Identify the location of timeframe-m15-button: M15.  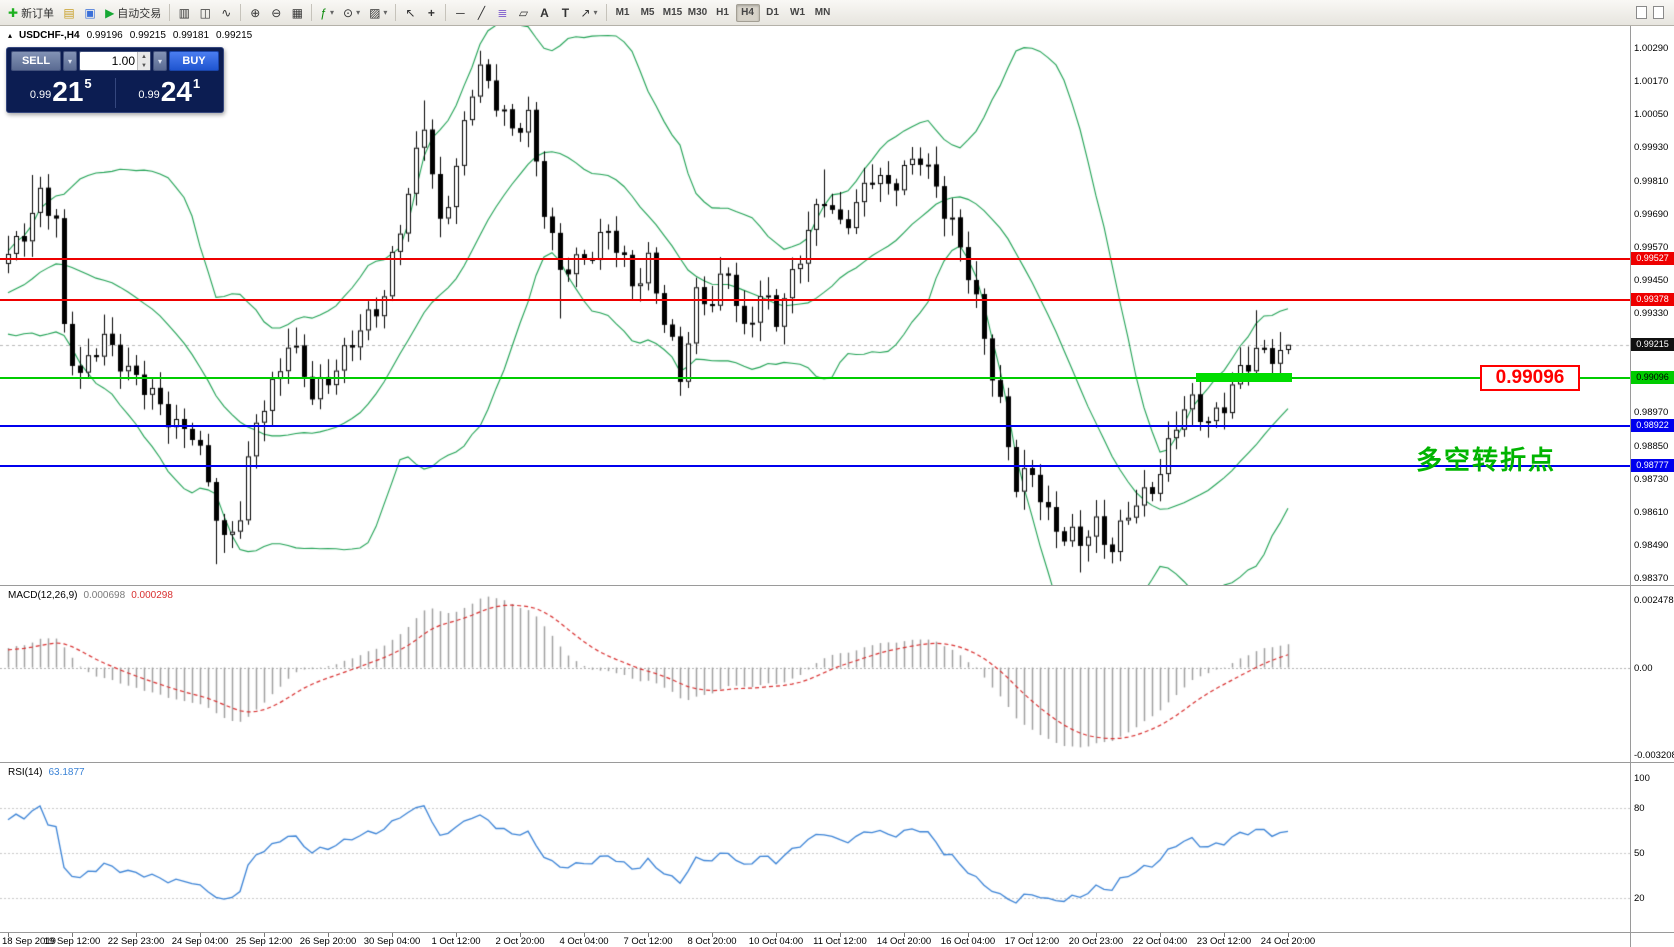
(672, 12).